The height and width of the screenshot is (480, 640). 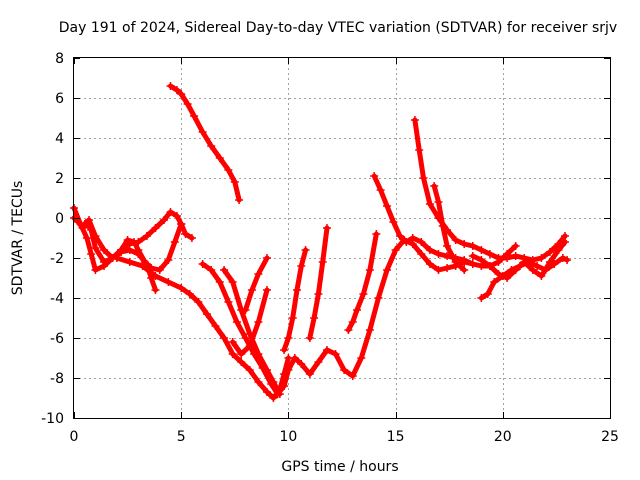 What do you see at coordinates (52, 419) in the screenshot?
I see `y-tick-label-0: -10` at bounding box center [52, 419].